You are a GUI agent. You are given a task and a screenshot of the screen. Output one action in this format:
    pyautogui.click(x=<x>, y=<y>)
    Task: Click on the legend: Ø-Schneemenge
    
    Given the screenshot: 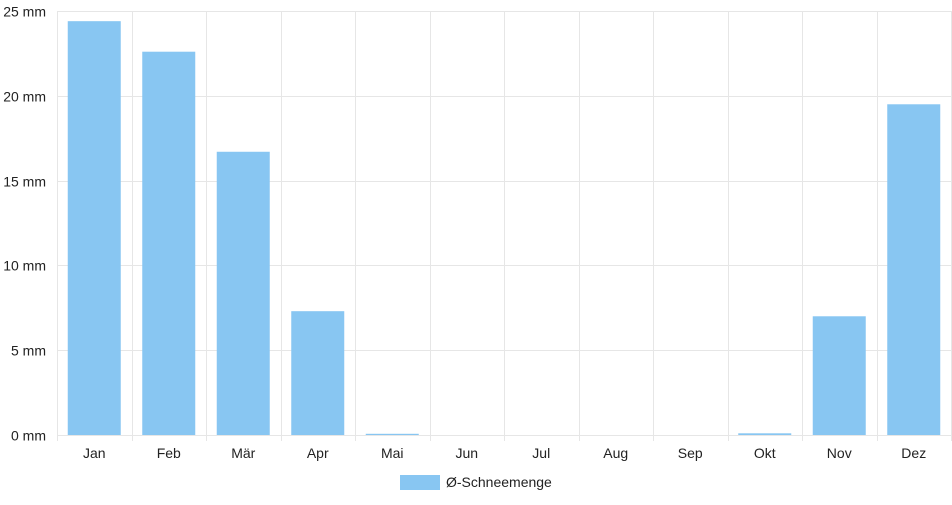 What is the action you would take?
    pyautogui.click(x=476, y=482)
    